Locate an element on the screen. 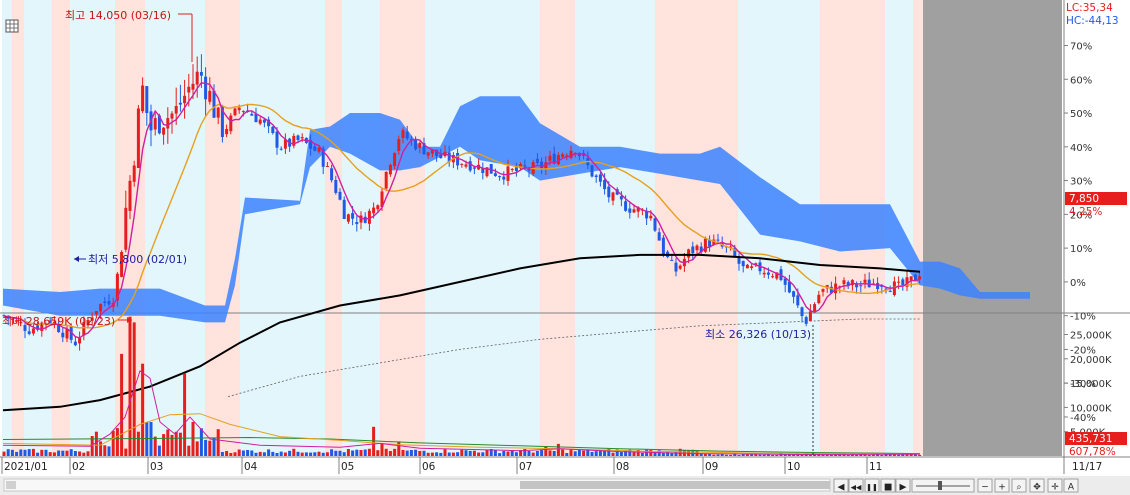 Image resolution: width=1130 pixels, height=495 pixels. prev-icon: ◀ is located at coordinates (841, 485).